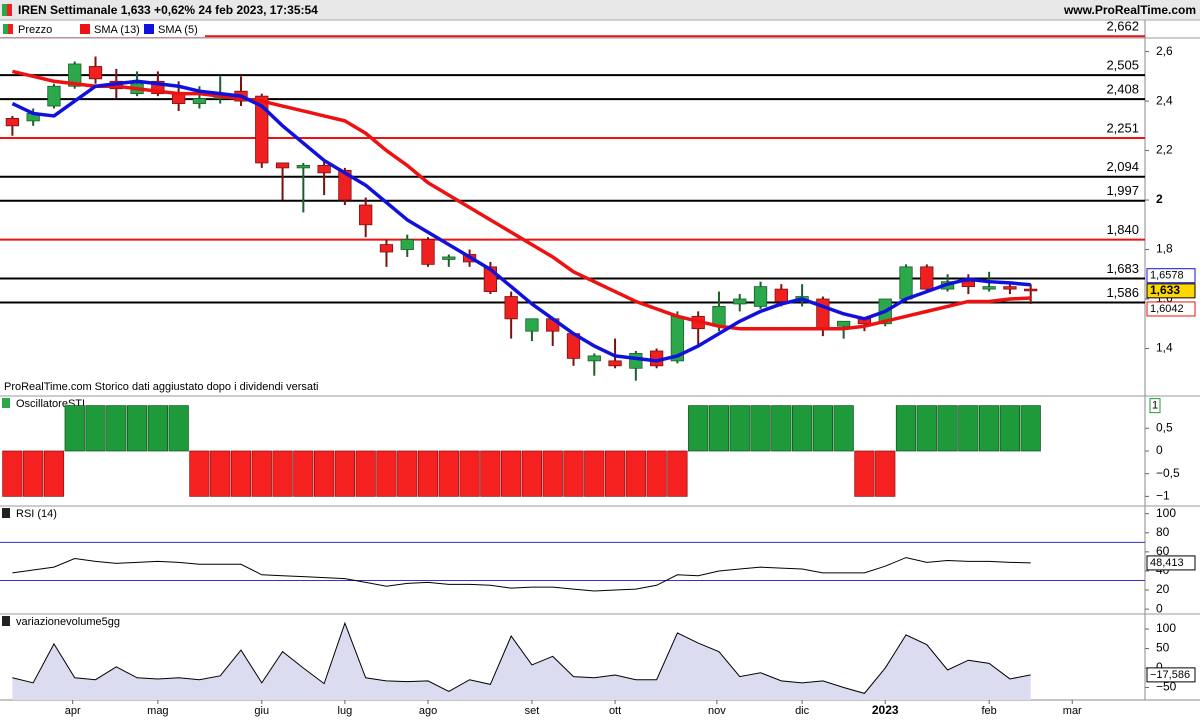  What do you see at coordinates (1167, 563) in the screenshot?
I see `value-label: 48,413` at bounding box center [1167, 563].